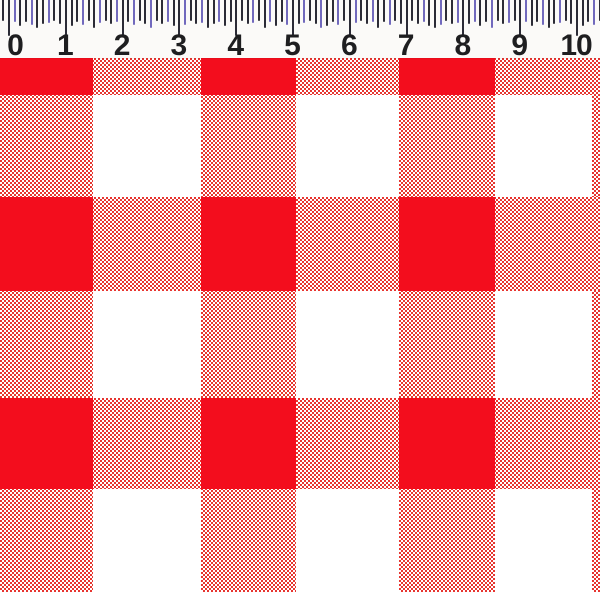 The width and height of the screenshot is (600, 600). What do you see at coordinates (300, 76) in the screenshot?
I see `halftone-row` at bounding box center [300, 76].